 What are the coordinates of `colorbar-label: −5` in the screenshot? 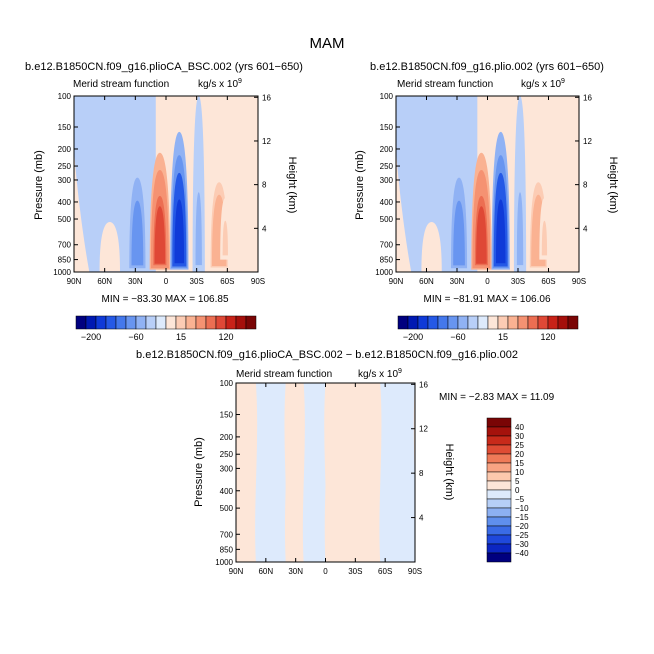 It's located at (520, 499).